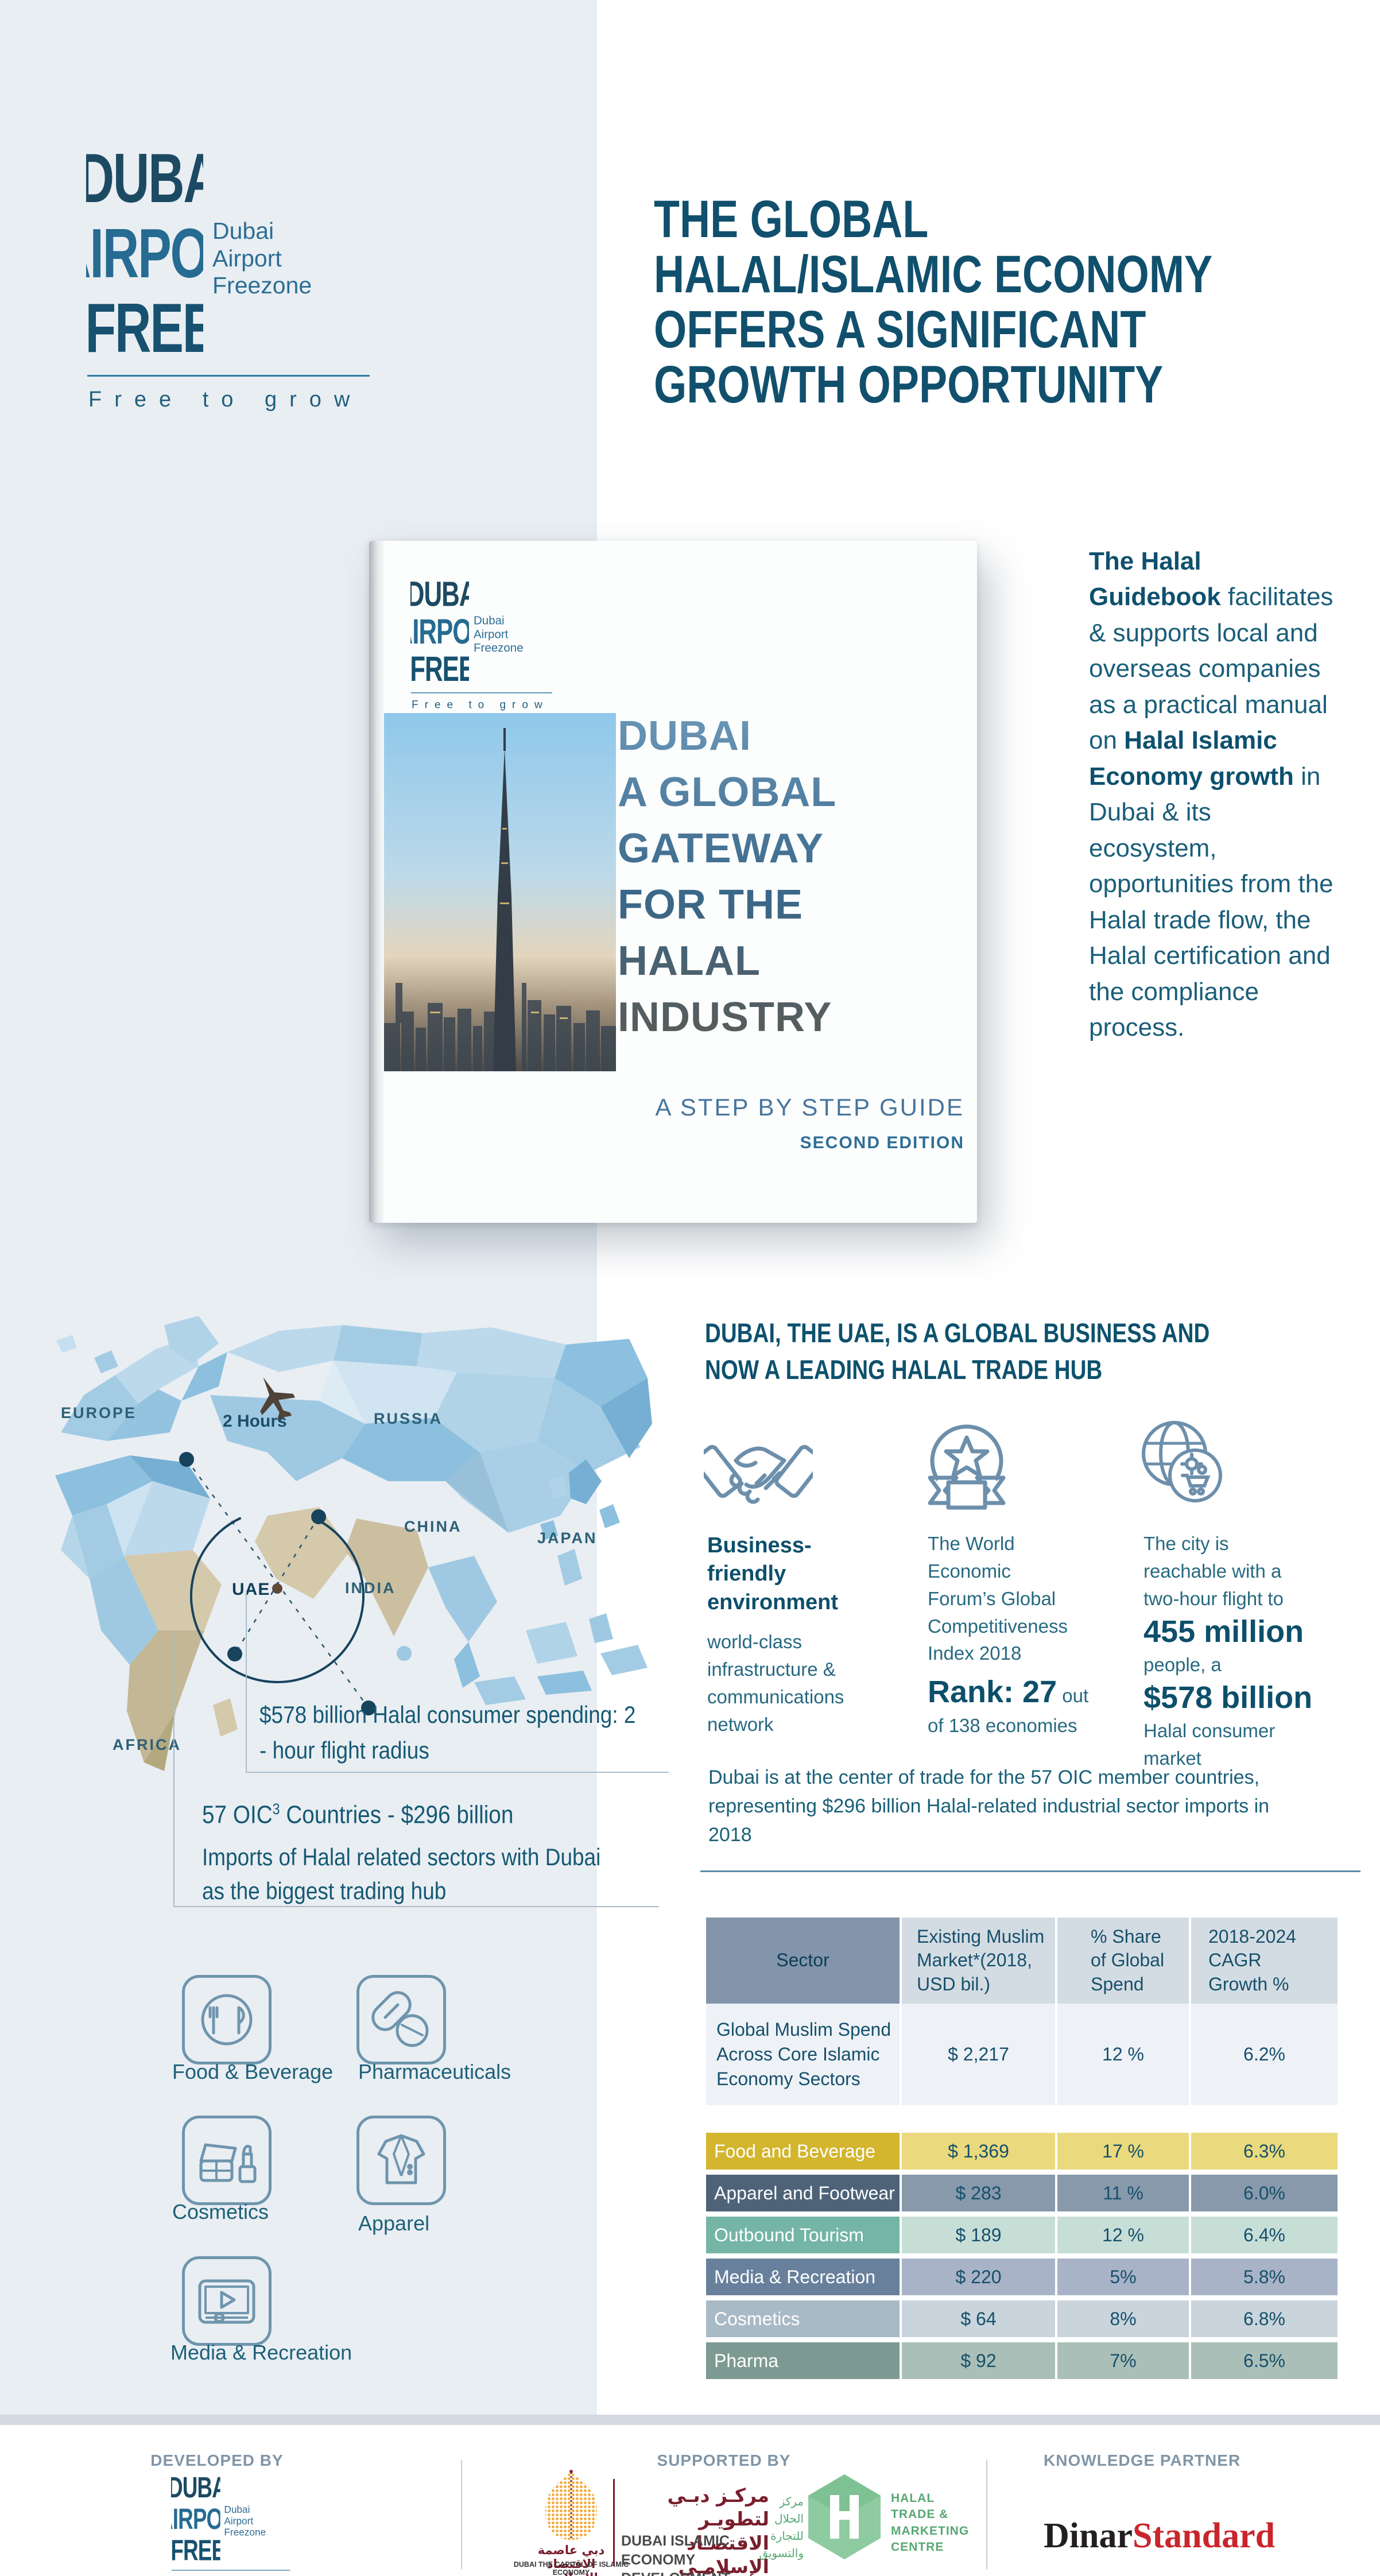 The width and height of the screenshot is (1380, 2576). Describe the element at coordinates (1264, 2277) in the screenshot. I see `row-cagr: 5.8%` at that location.